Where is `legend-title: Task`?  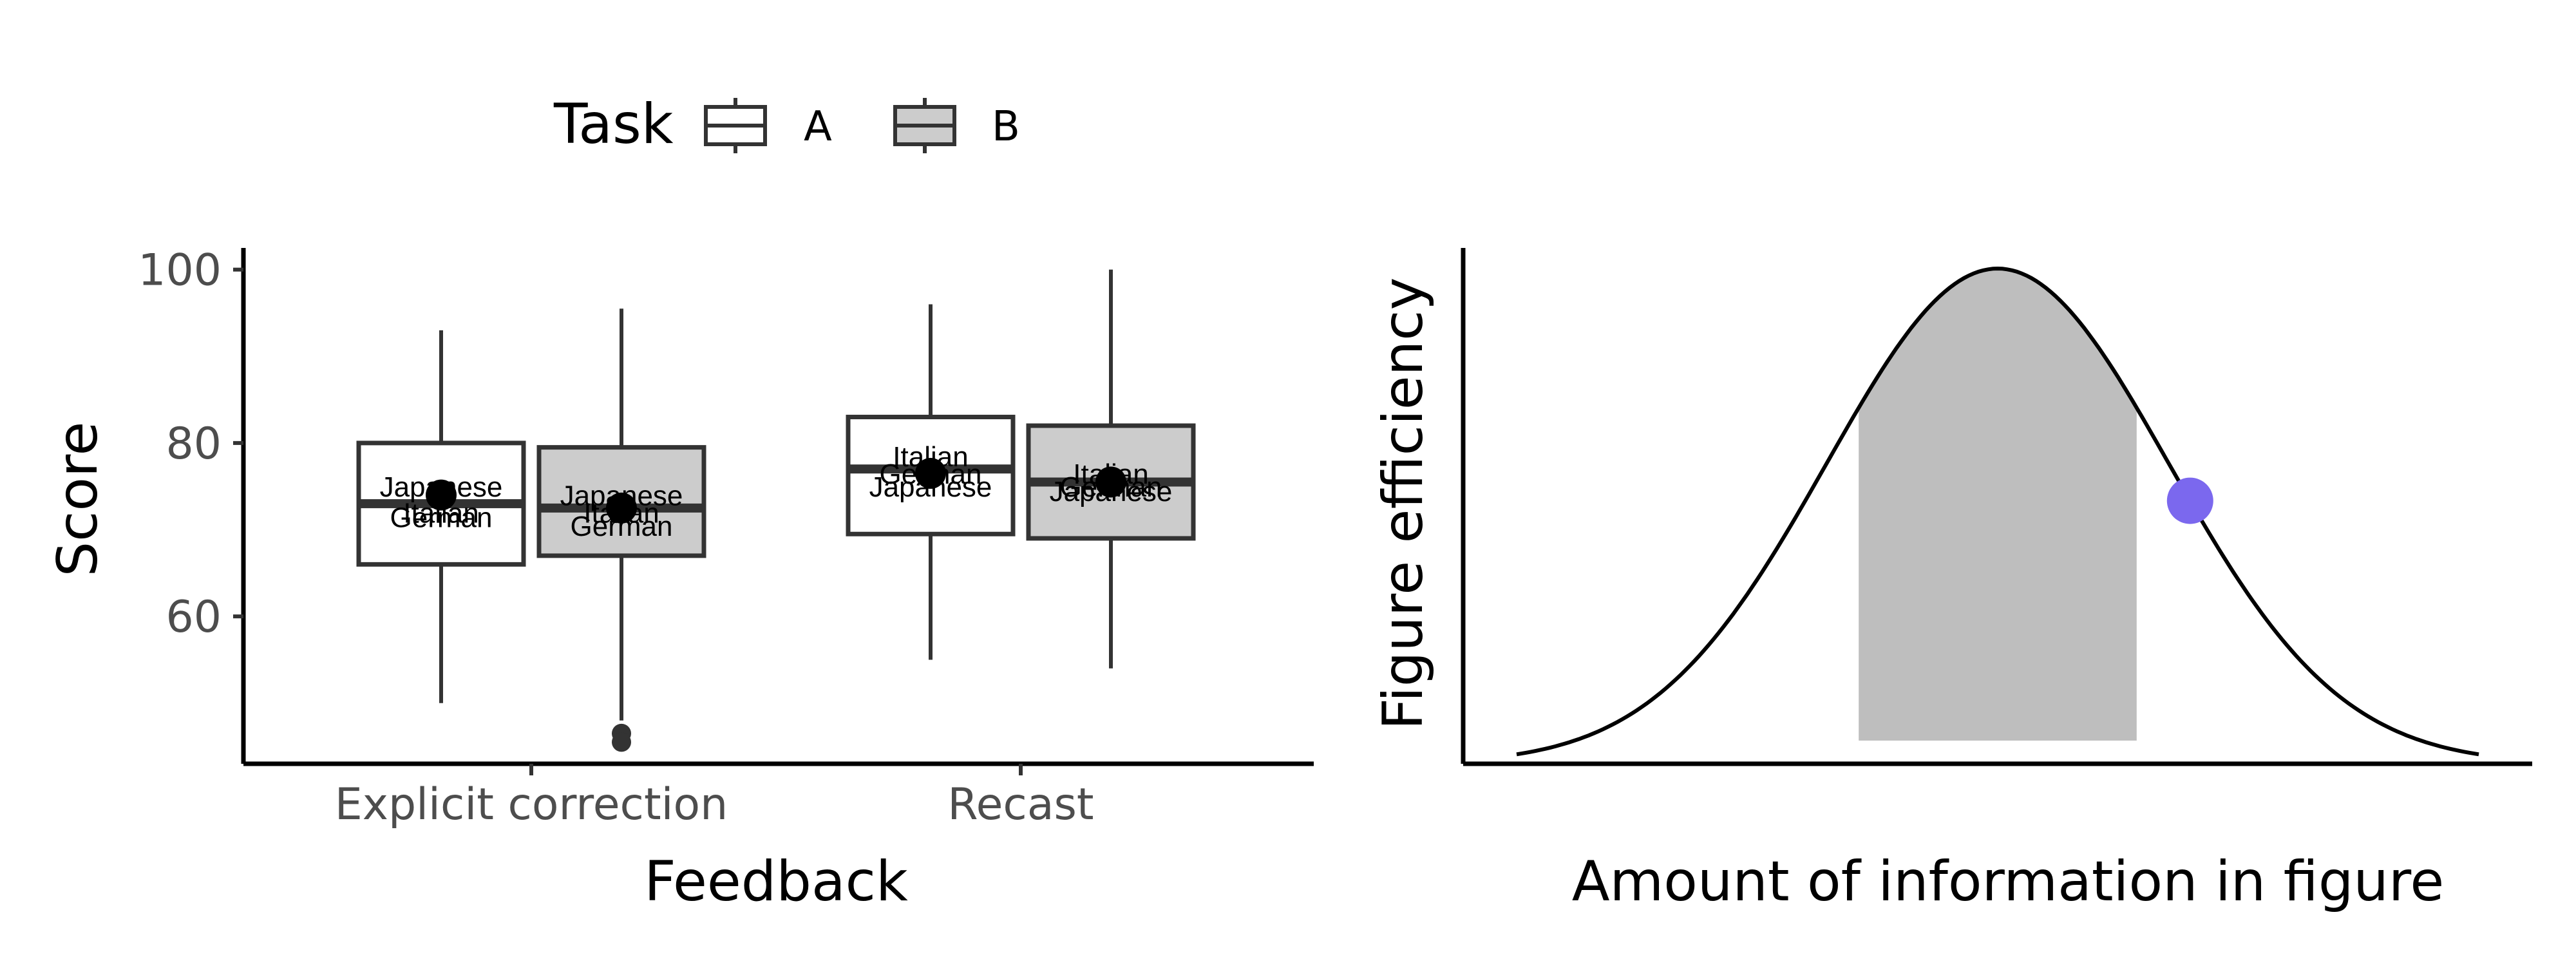 legend-title: Task is located at coordinates (613, 124).